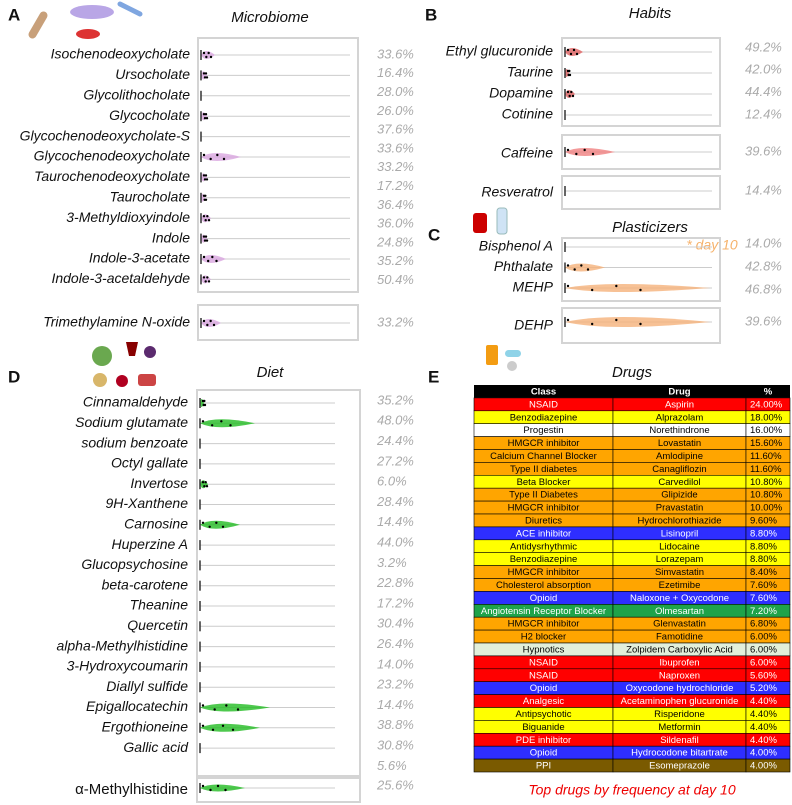 This screenshot has width=792, height=805. Describe the element at coordinates (120, 278) in the screenshot. I see `metabolite-label: Indole-3-acetaldehyde` at that location.